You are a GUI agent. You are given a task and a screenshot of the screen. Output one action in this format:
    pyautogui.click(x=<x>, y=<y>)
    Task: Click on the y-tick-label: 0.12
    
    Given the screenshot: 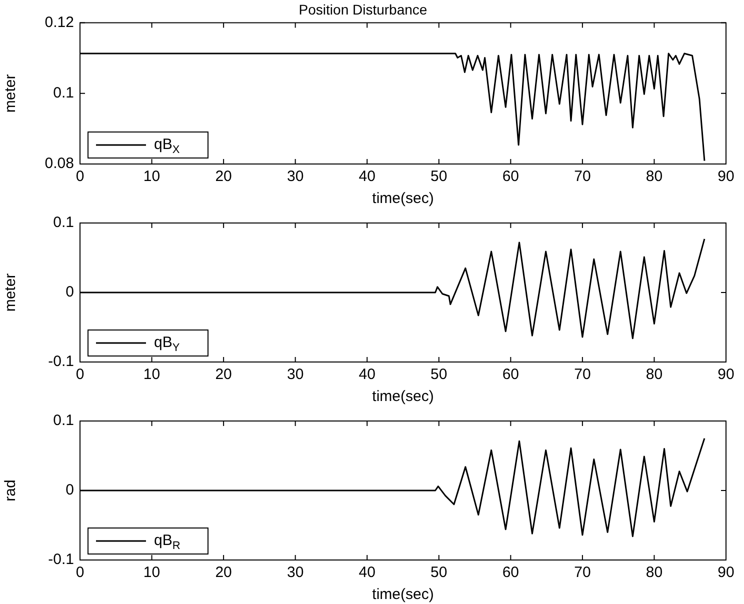 What is the action you would take?
    pyautogui.click(x=59, y=22)
    